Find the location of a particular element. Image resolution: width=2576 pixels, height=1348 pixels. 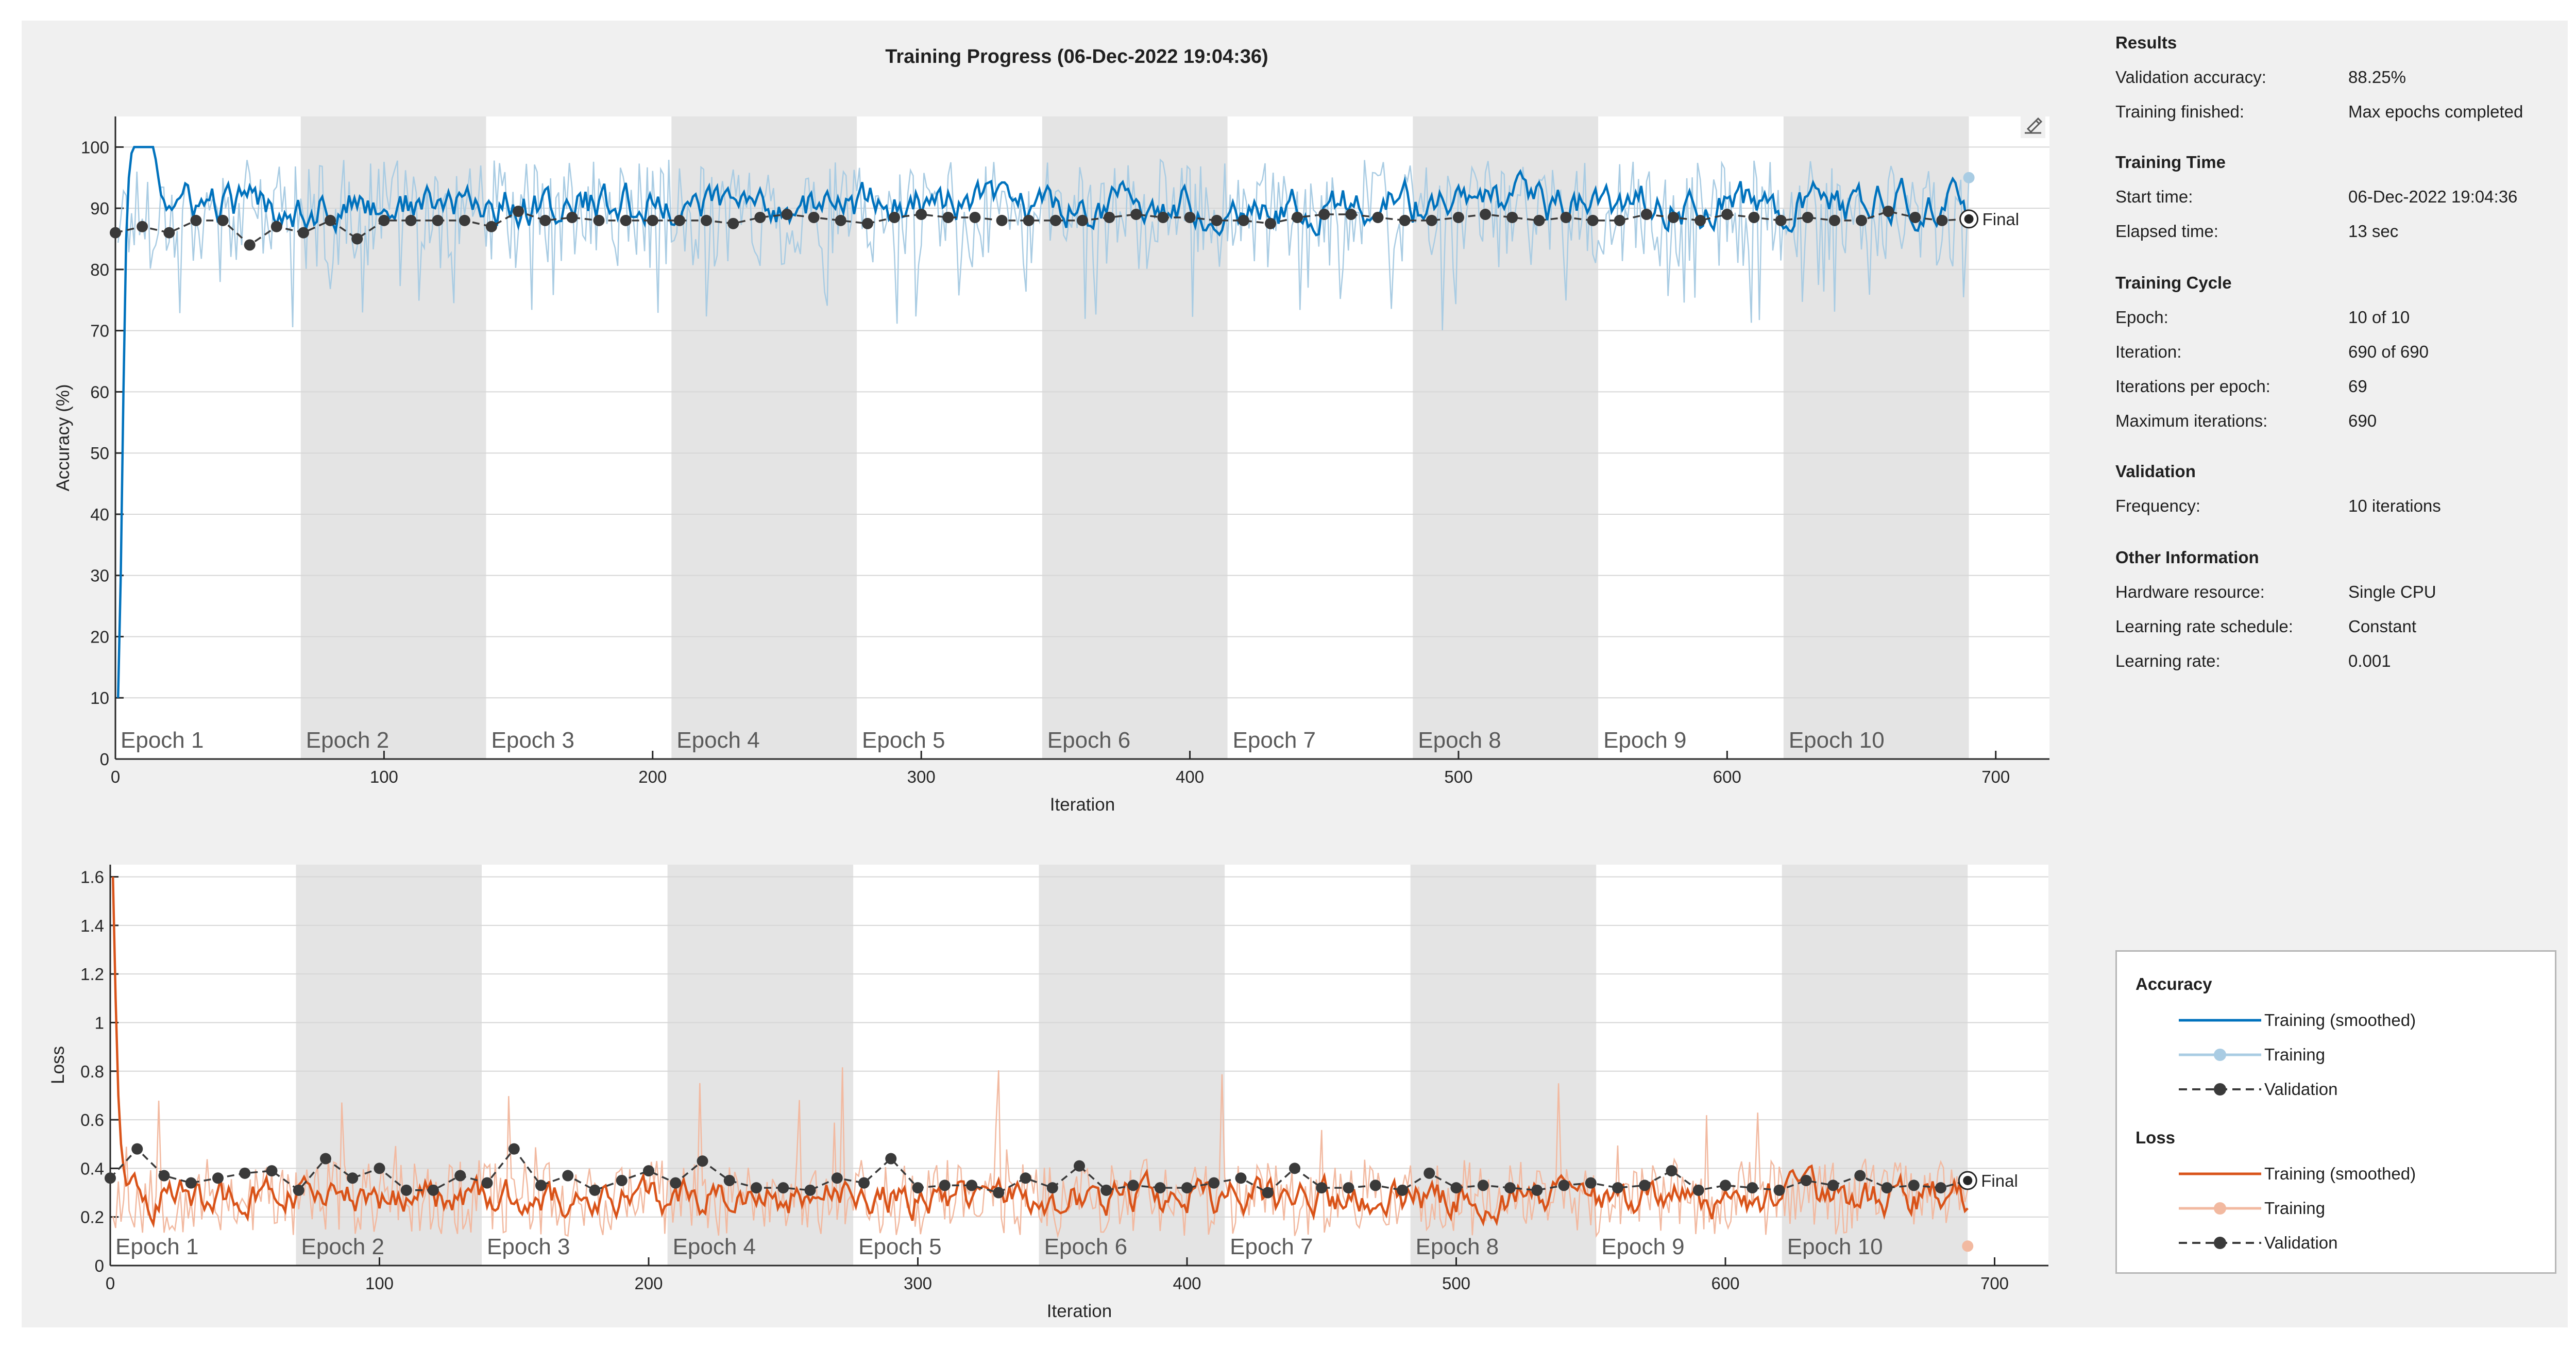

epoch-label: Epoch 8 is located at coordinates (1460, 740).